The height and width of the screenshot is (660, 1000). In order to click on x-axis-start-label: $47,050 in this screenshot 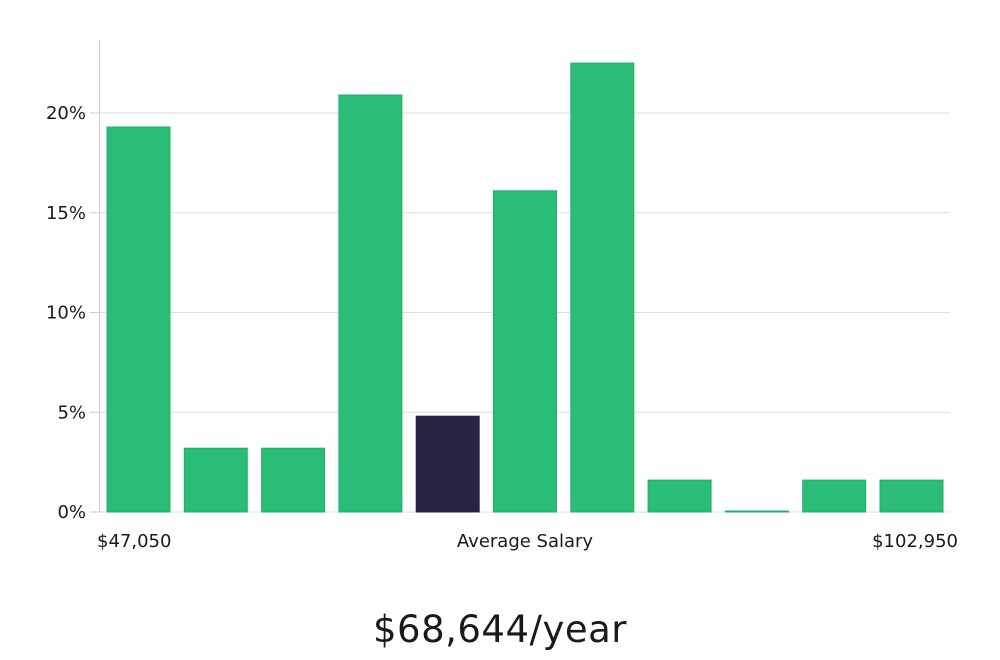, I will do `click(134, 541)`.